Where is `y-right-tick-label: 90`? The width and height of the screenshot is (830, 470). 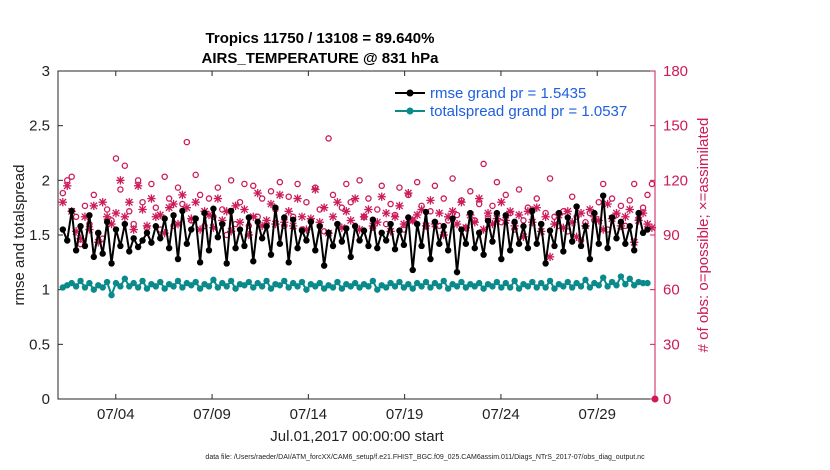 y-right-tick-label: 90 is located at coordinates (671, 235).